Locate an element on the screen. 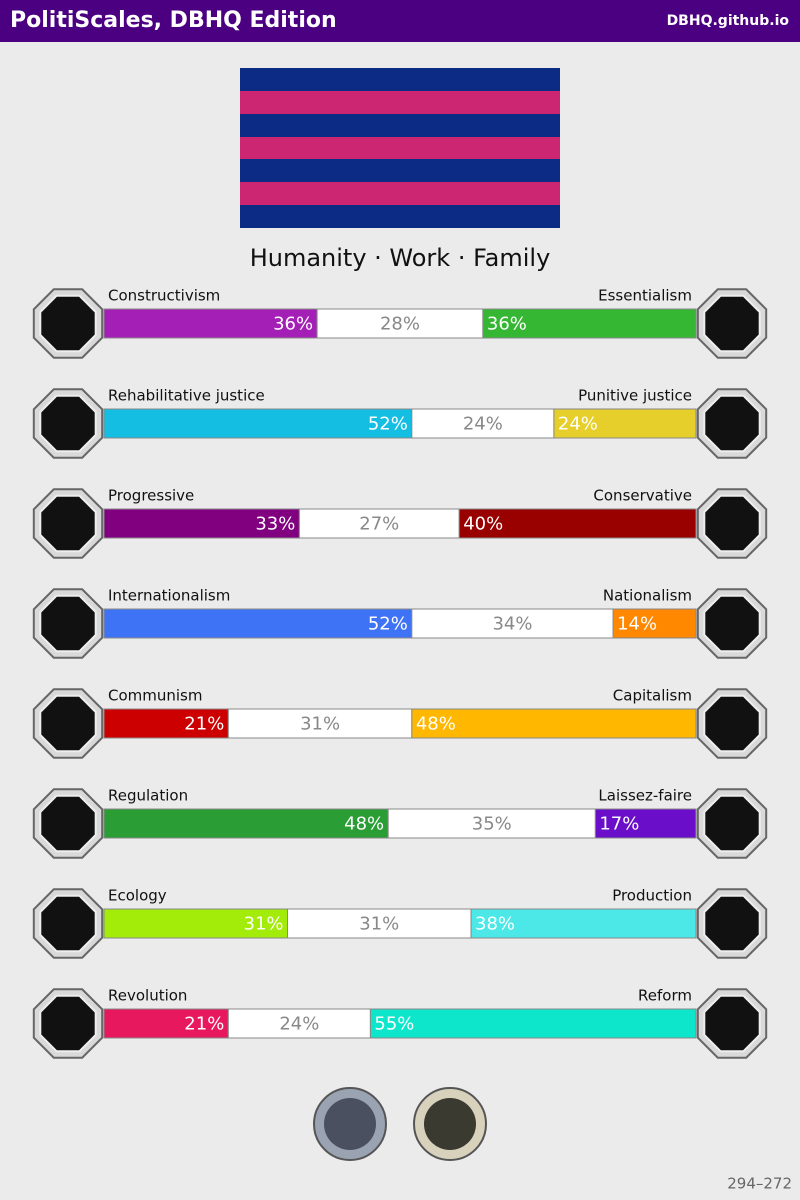  left-label: Progressive is located at coordinates (151, 496).